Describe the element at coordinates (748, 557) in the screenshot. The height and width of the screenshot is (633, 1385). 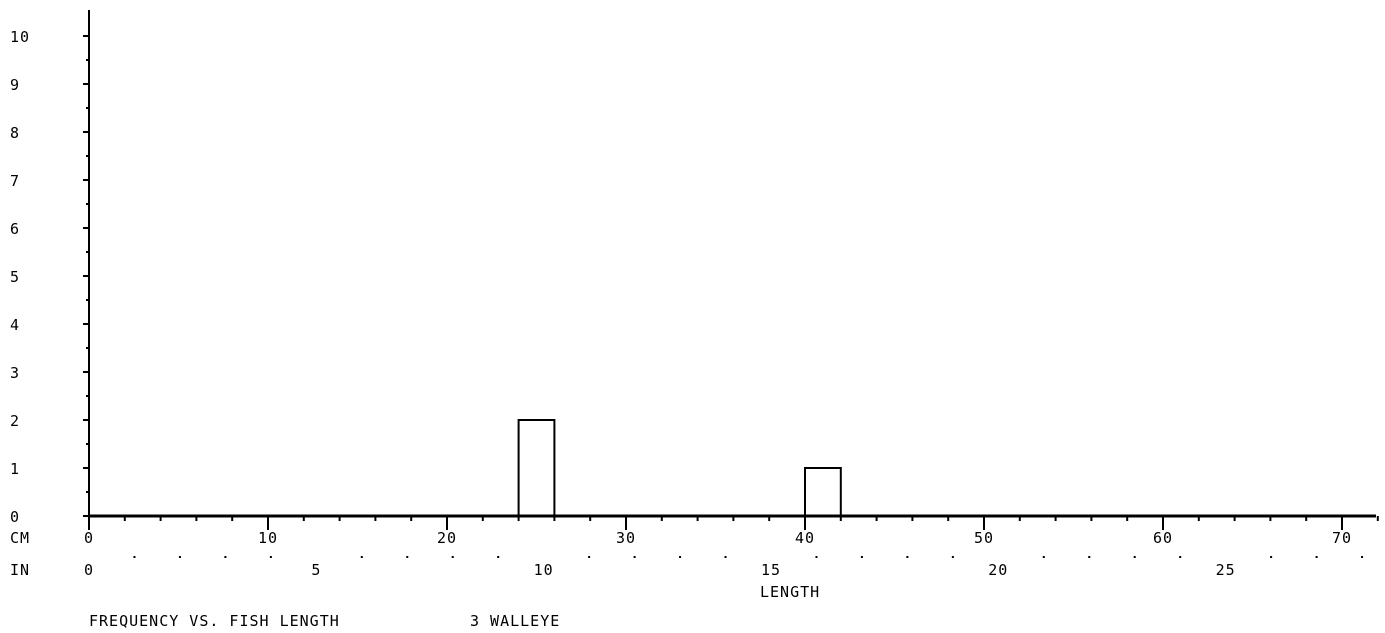
I see `x-axis-minor-dots` at that location.